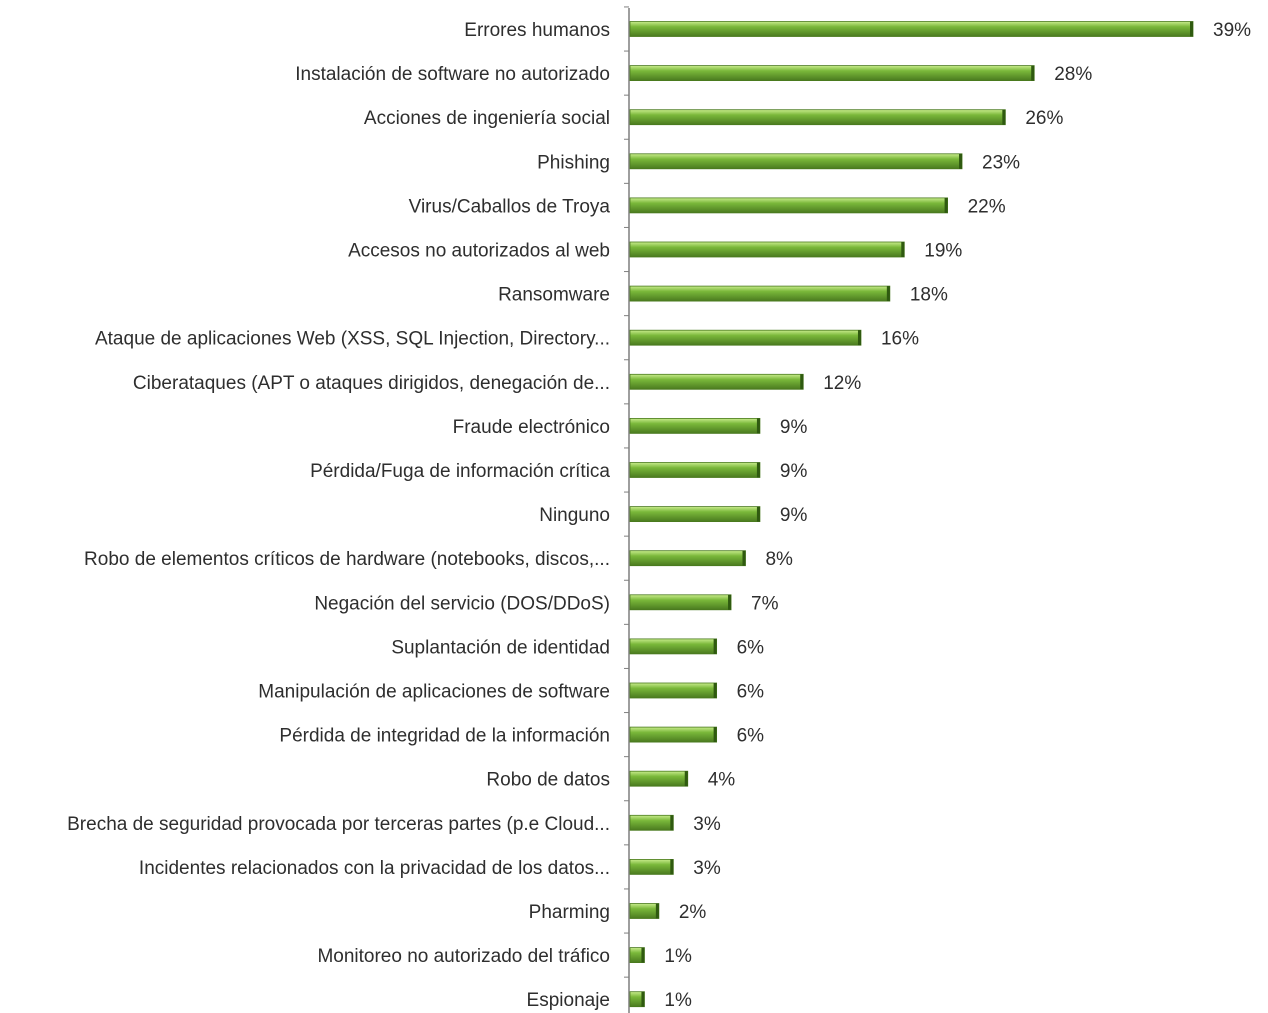 Image resolution: width=1268 pixels, height=1013 pixels. What do you see at coordinates (434, 692) in the screenshot?
I see `category-label: Manipulación de aplicaciones de software` at bounding box center [434, 692].